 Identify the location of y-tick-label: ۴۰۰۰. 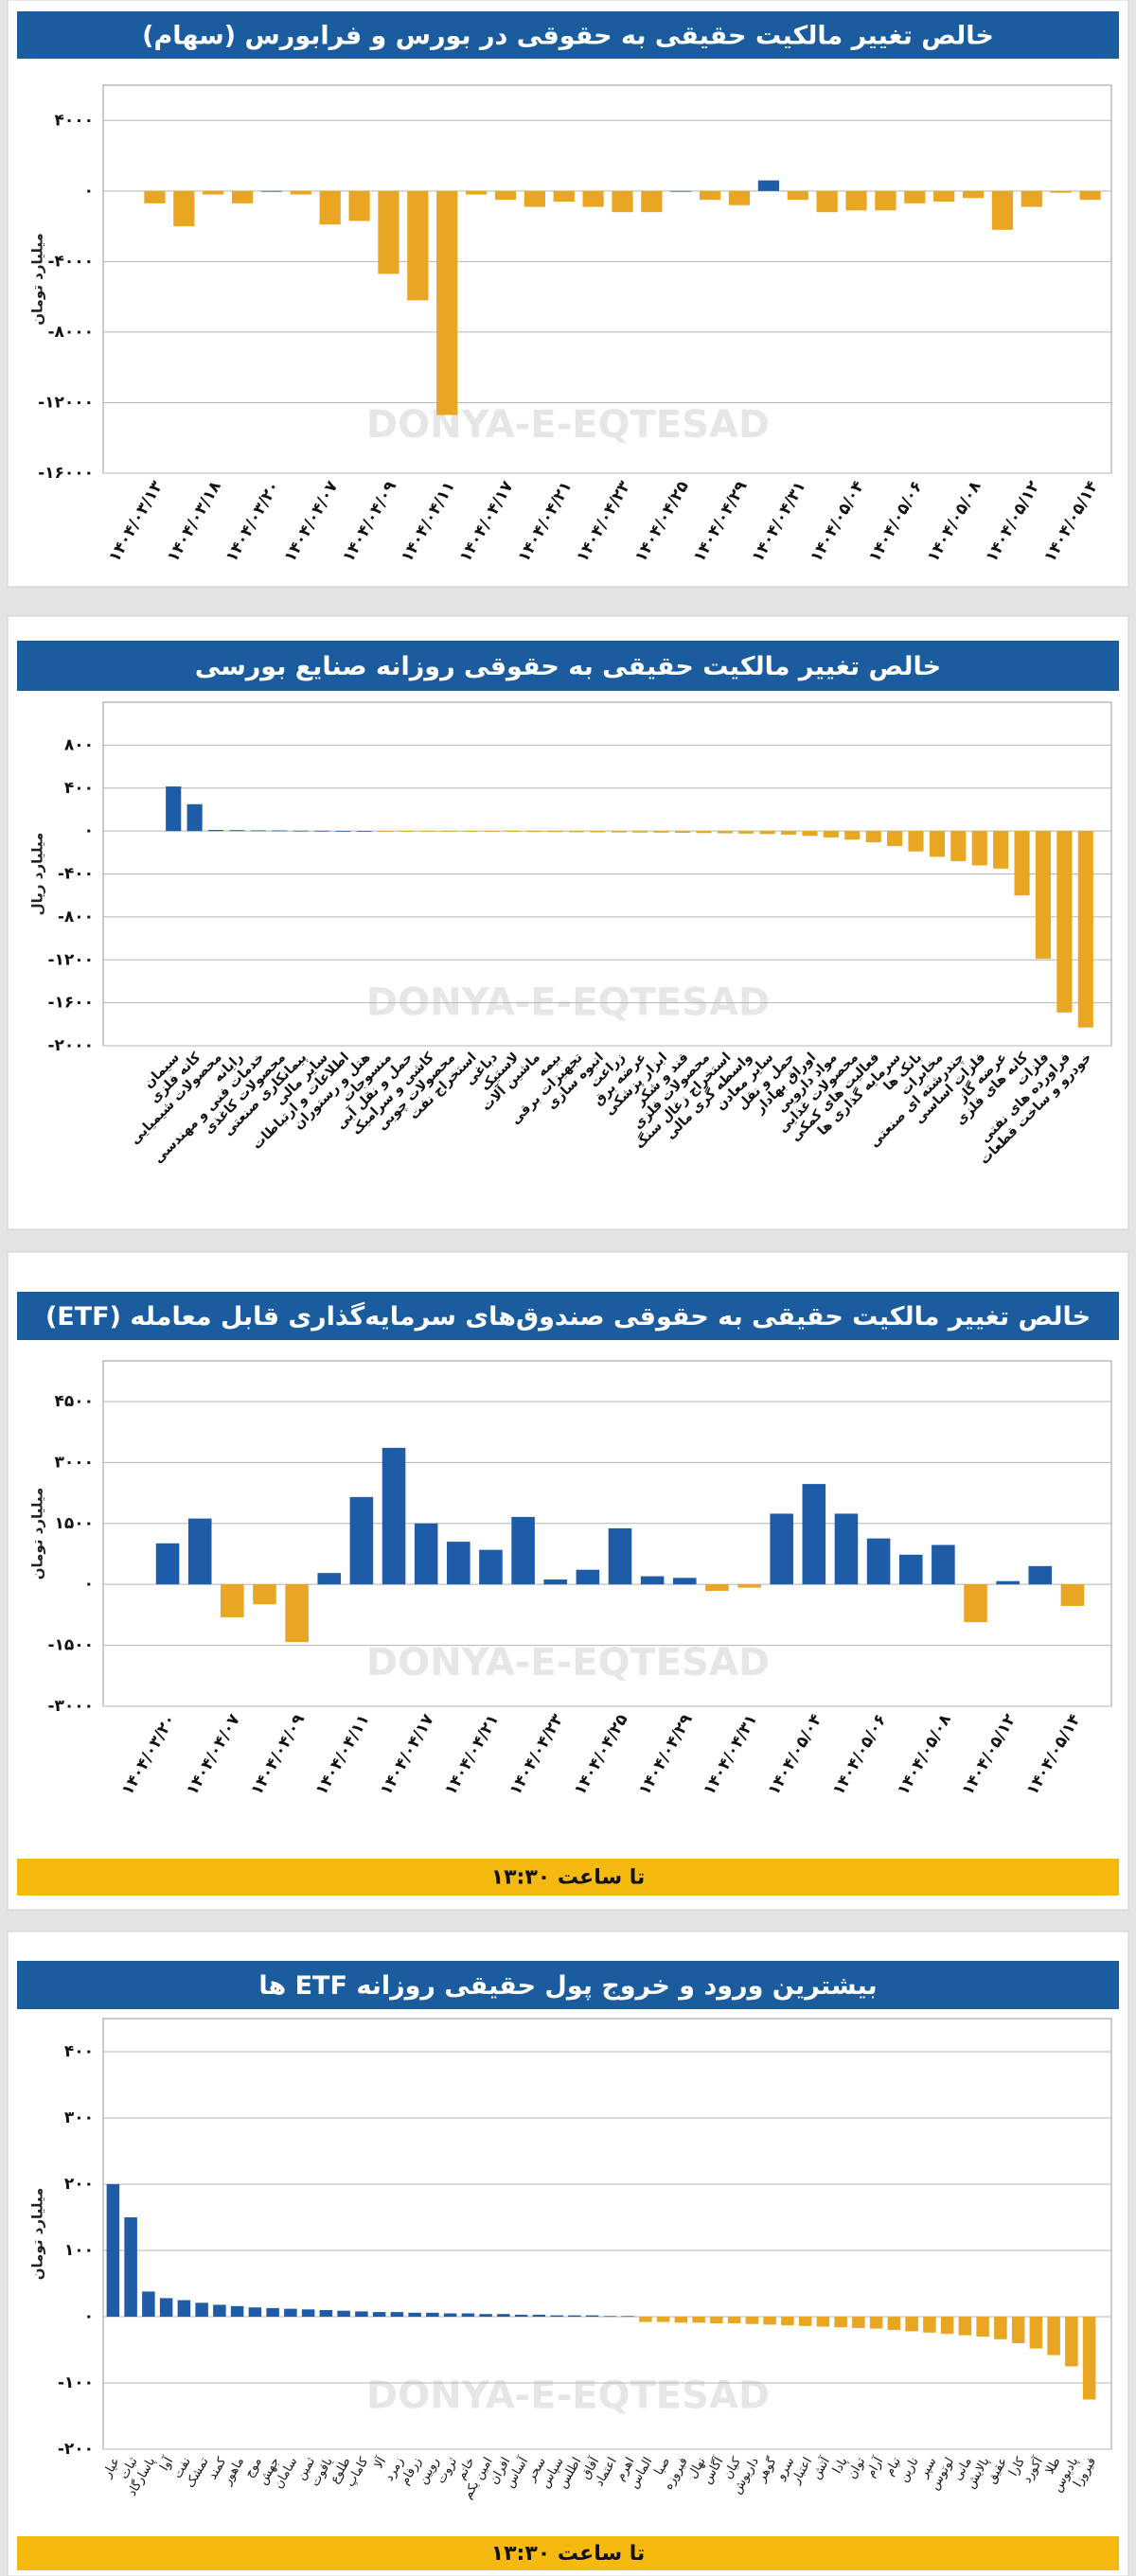
(74, 120).